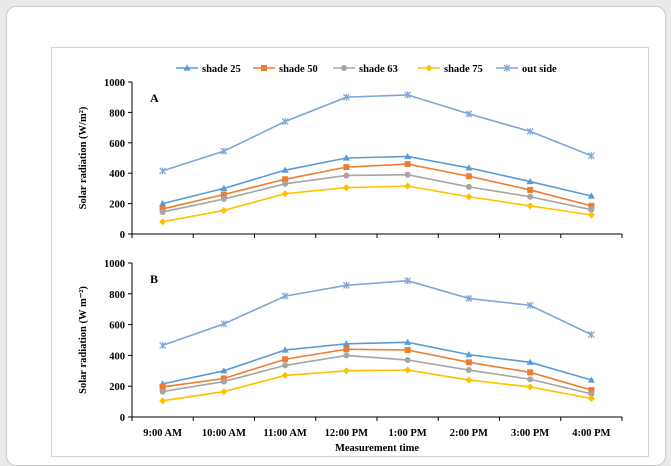  I want to click on legend-item: shade 63, so click(365, 69).